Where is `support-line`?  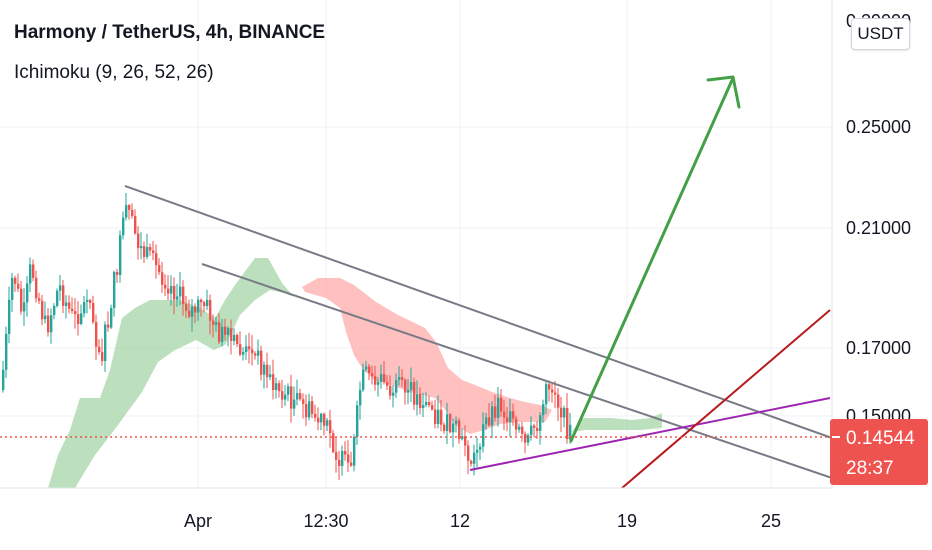
support-line is located at coordinates (650, 434).